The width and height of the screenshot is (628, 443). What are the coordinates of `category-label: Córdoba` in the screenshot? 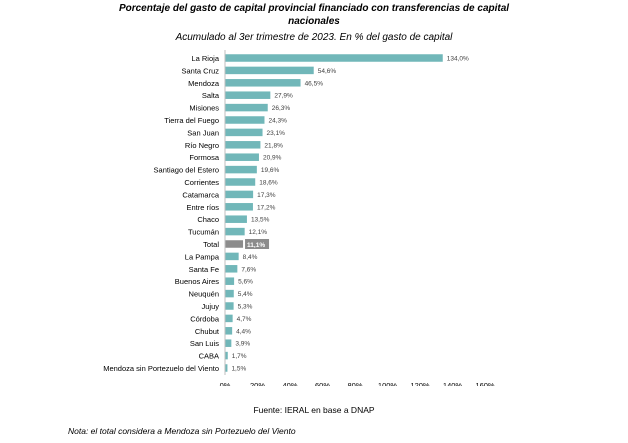 It's located at (205, 318).